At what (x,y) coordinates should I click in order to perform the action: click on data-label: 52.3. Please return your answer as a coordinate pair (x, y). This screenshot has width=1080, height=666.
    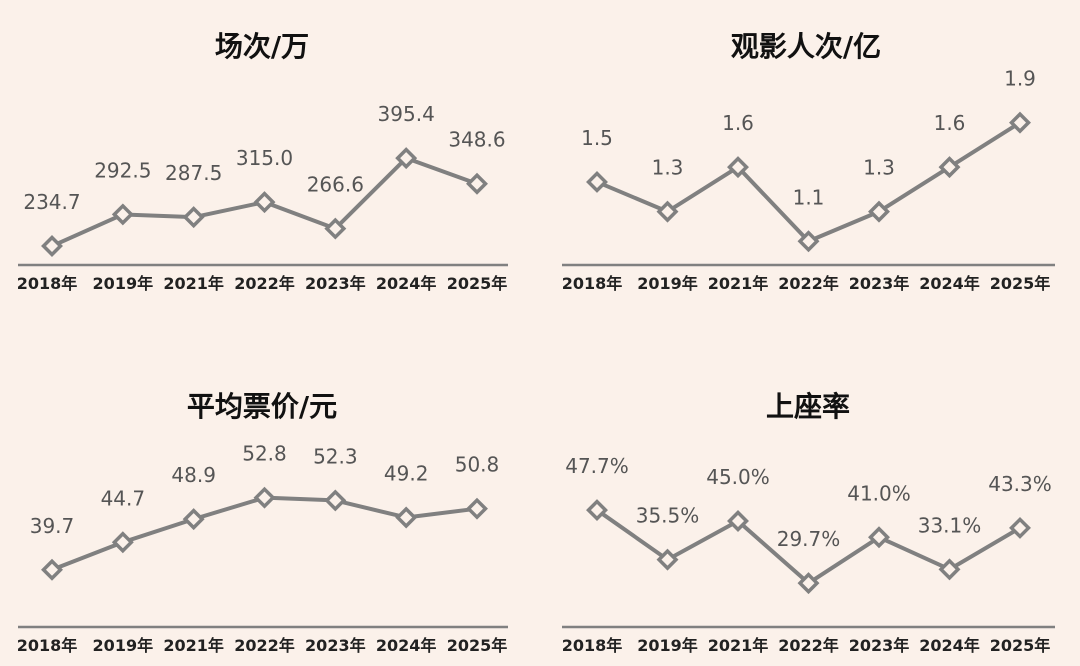
    Looking at the image, I should click on (335, 456).